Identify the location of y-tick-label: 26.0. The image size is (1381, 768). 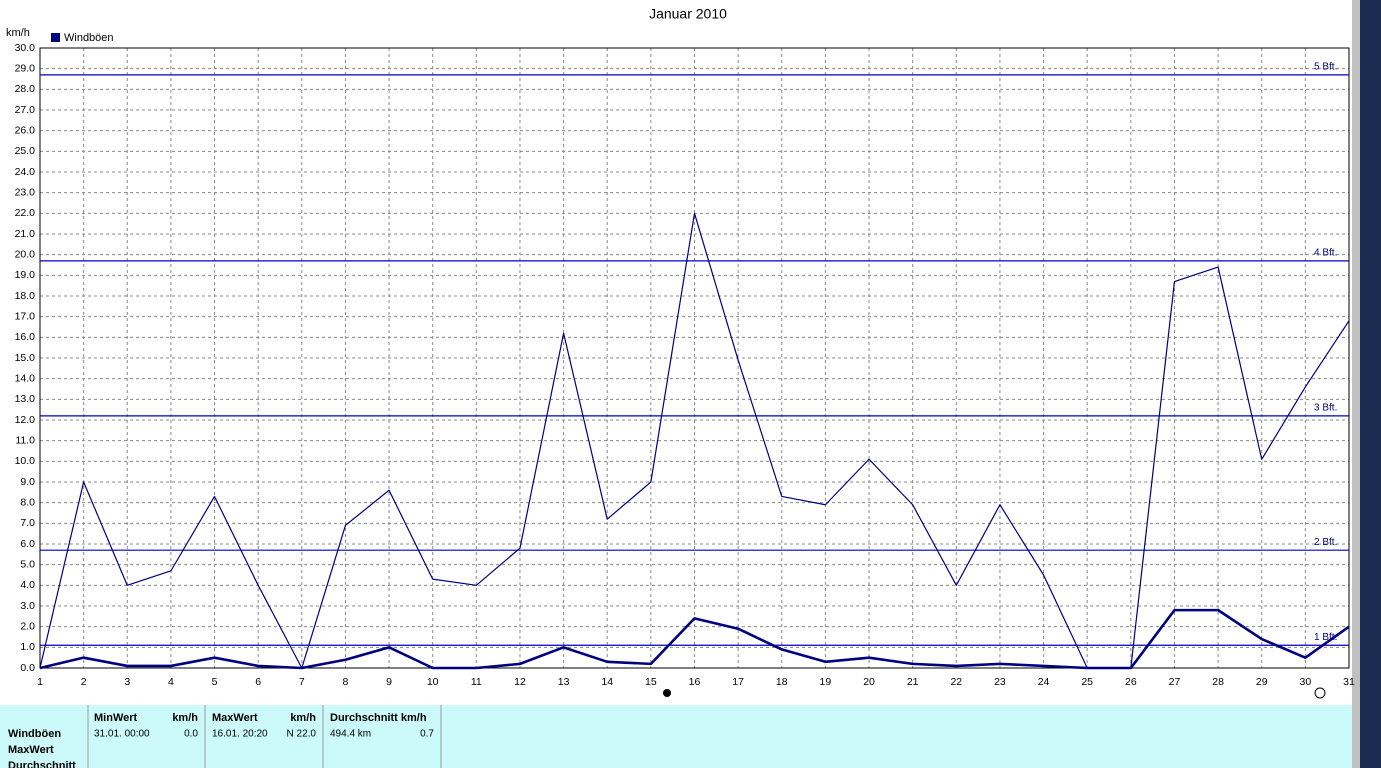
(25, 130).